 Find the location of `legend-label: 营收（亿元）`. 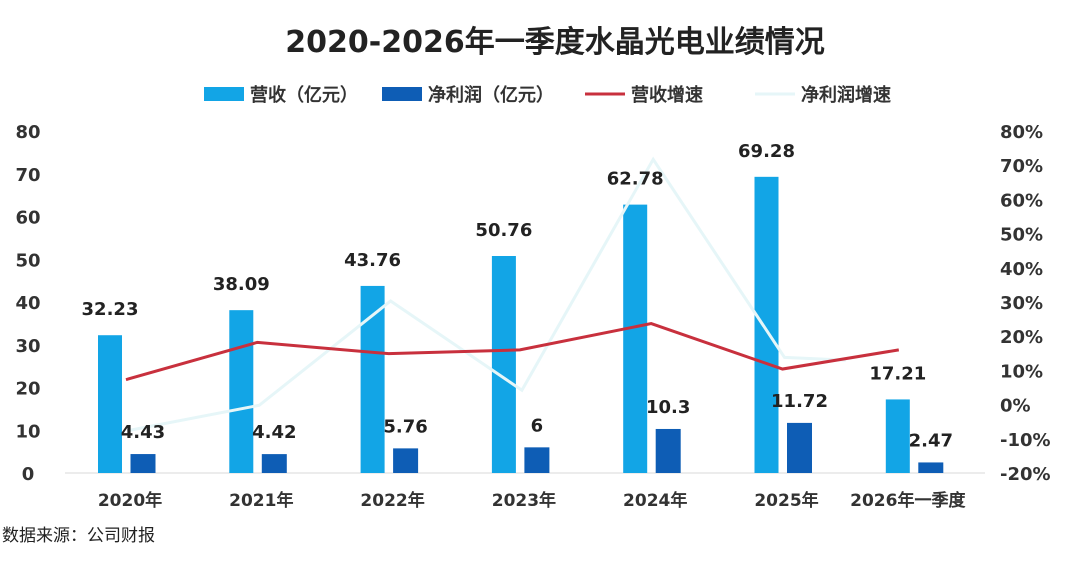

legend-label: 营收（亿元） is located at coordinates (304, 95).